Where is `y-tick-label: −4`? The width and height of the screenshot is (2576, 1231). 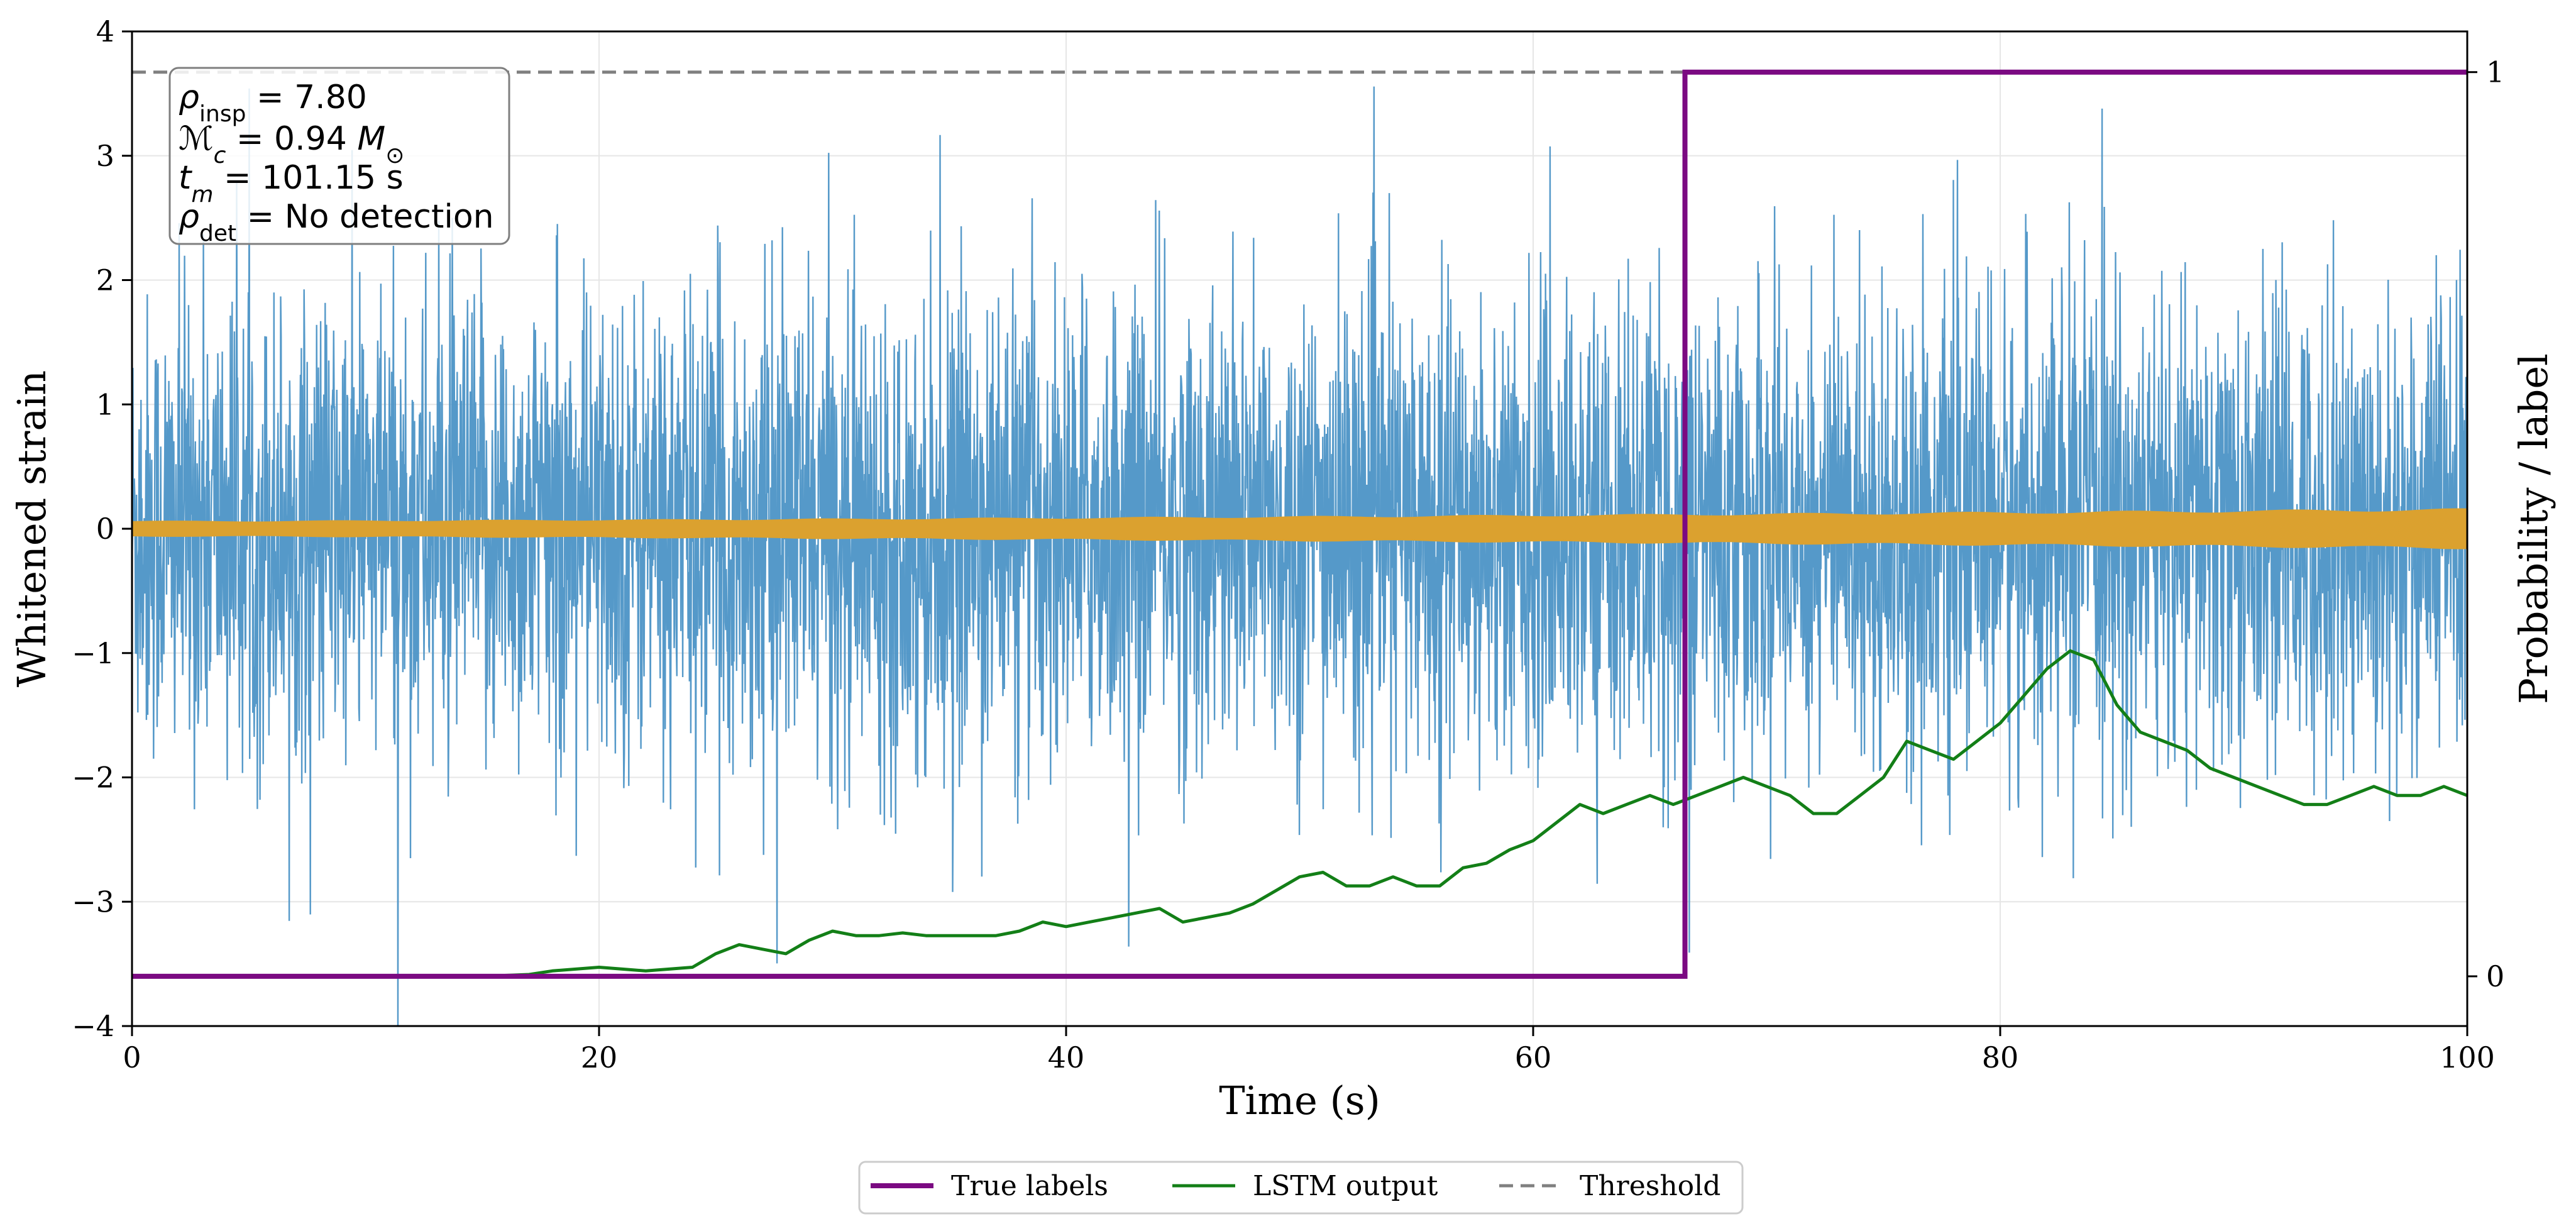
y-tick-label: −4 is located at coordinates (93, 1026).